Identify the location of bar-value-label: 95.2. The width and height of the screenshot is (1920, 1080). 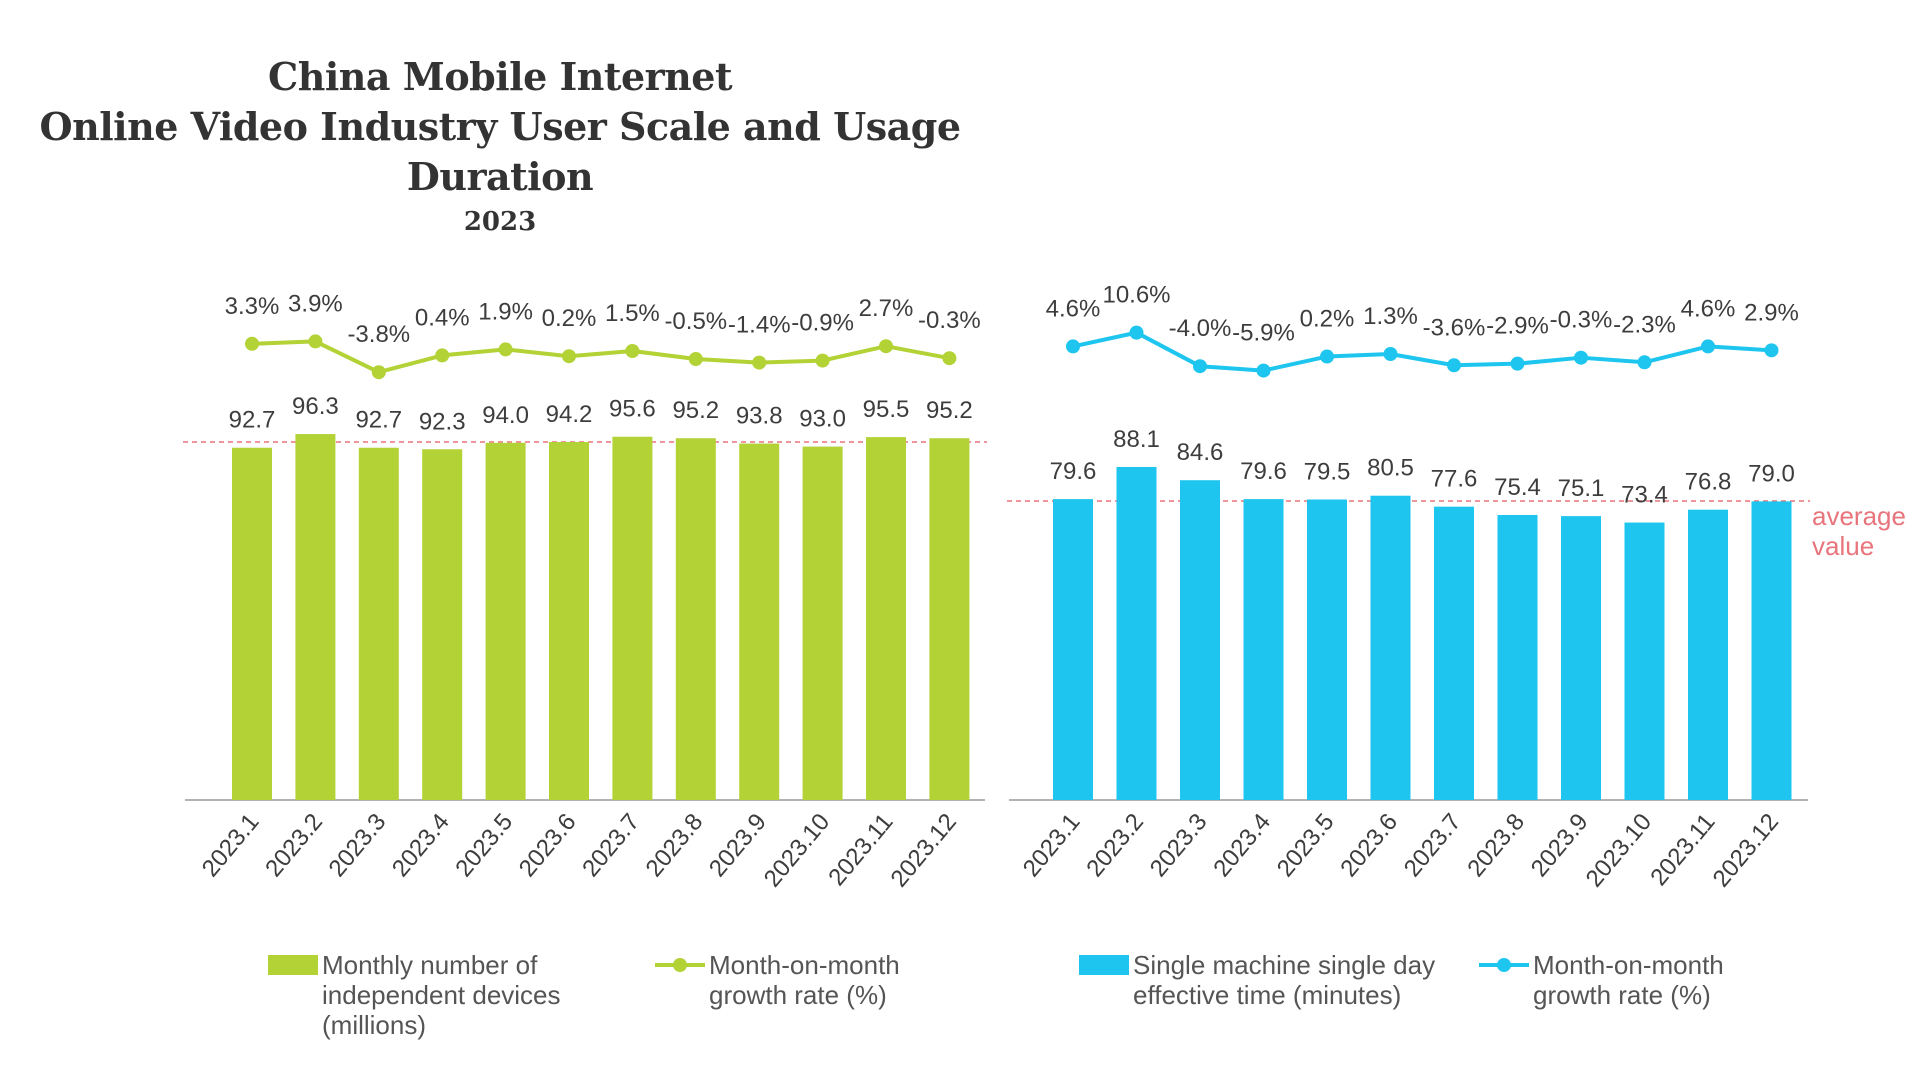
(695, 410).